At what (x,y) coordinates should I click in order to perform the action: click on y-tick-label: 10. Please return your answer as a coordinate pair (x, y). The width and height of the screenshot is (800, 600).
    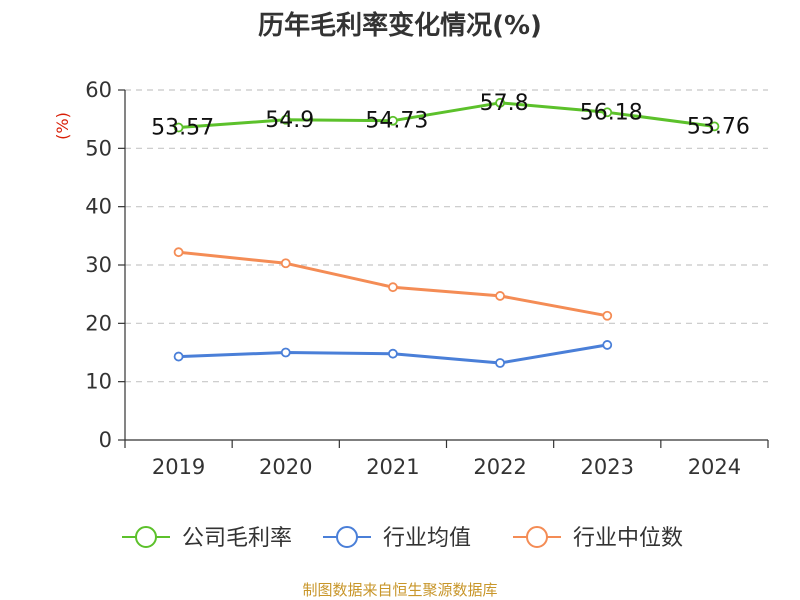
    Looking at the image, I should click on (98, 382).